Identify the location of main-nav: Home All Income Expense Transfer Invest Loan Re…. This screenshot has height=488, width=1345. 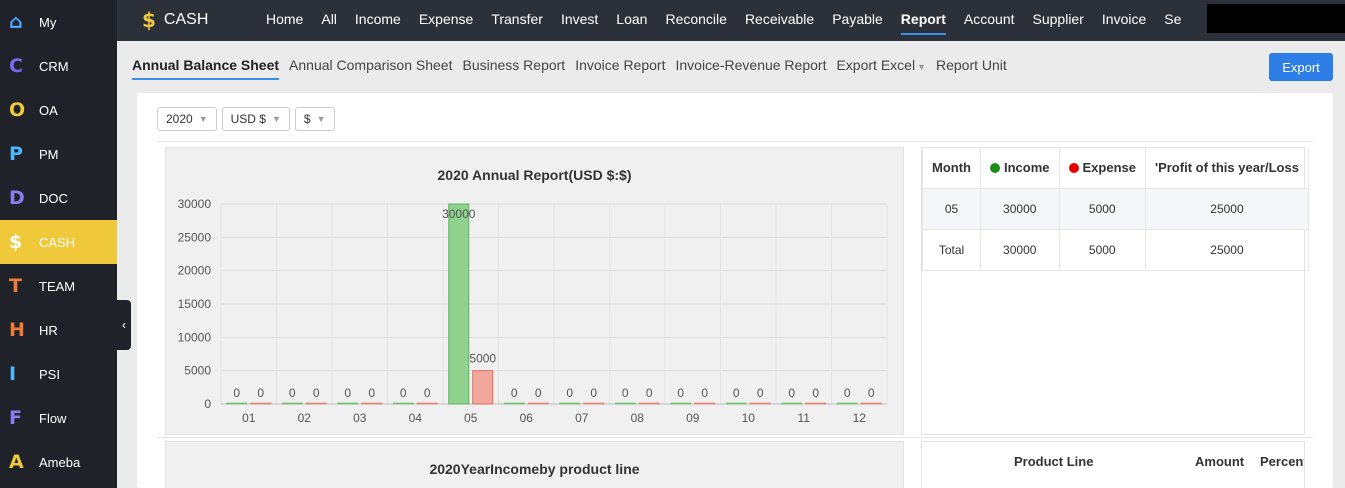
(723, 20).